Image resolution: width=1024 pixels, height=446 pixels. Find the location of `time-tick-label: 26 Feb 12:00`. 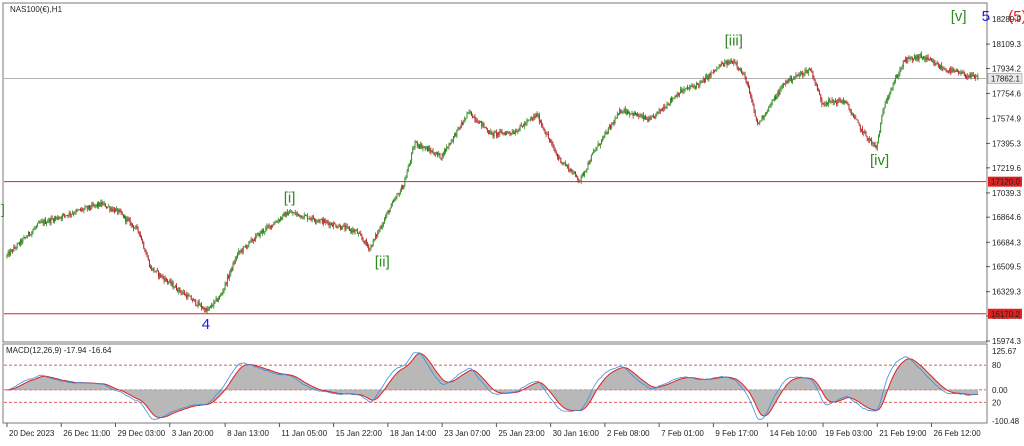

time-tick-label: 26 Feb 12:00 is located at coordinates (958, 433).